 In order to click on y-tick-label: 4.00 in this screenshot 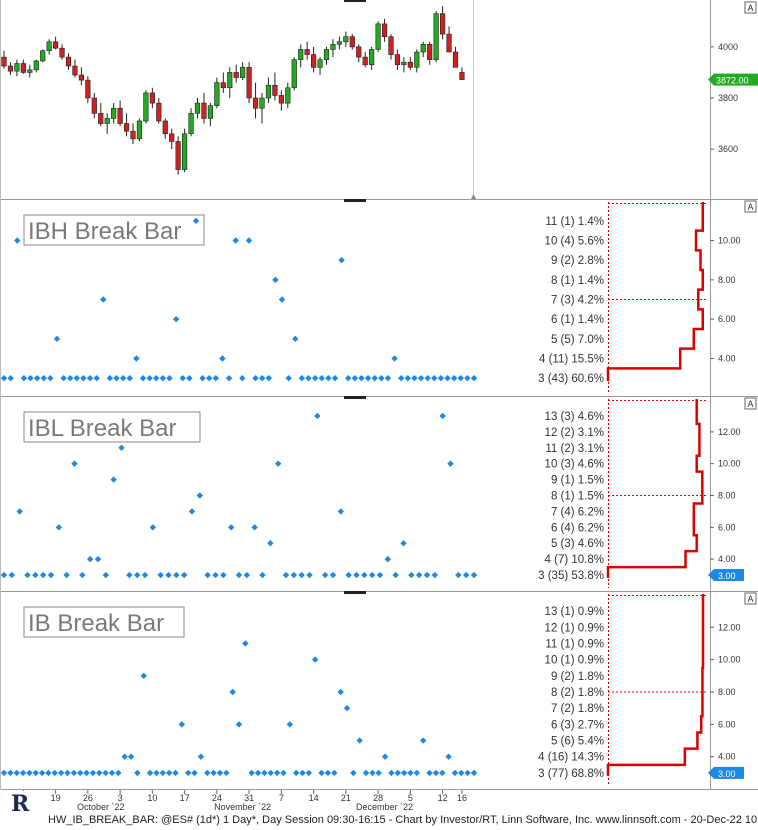, I will do `click(727, 757)`.